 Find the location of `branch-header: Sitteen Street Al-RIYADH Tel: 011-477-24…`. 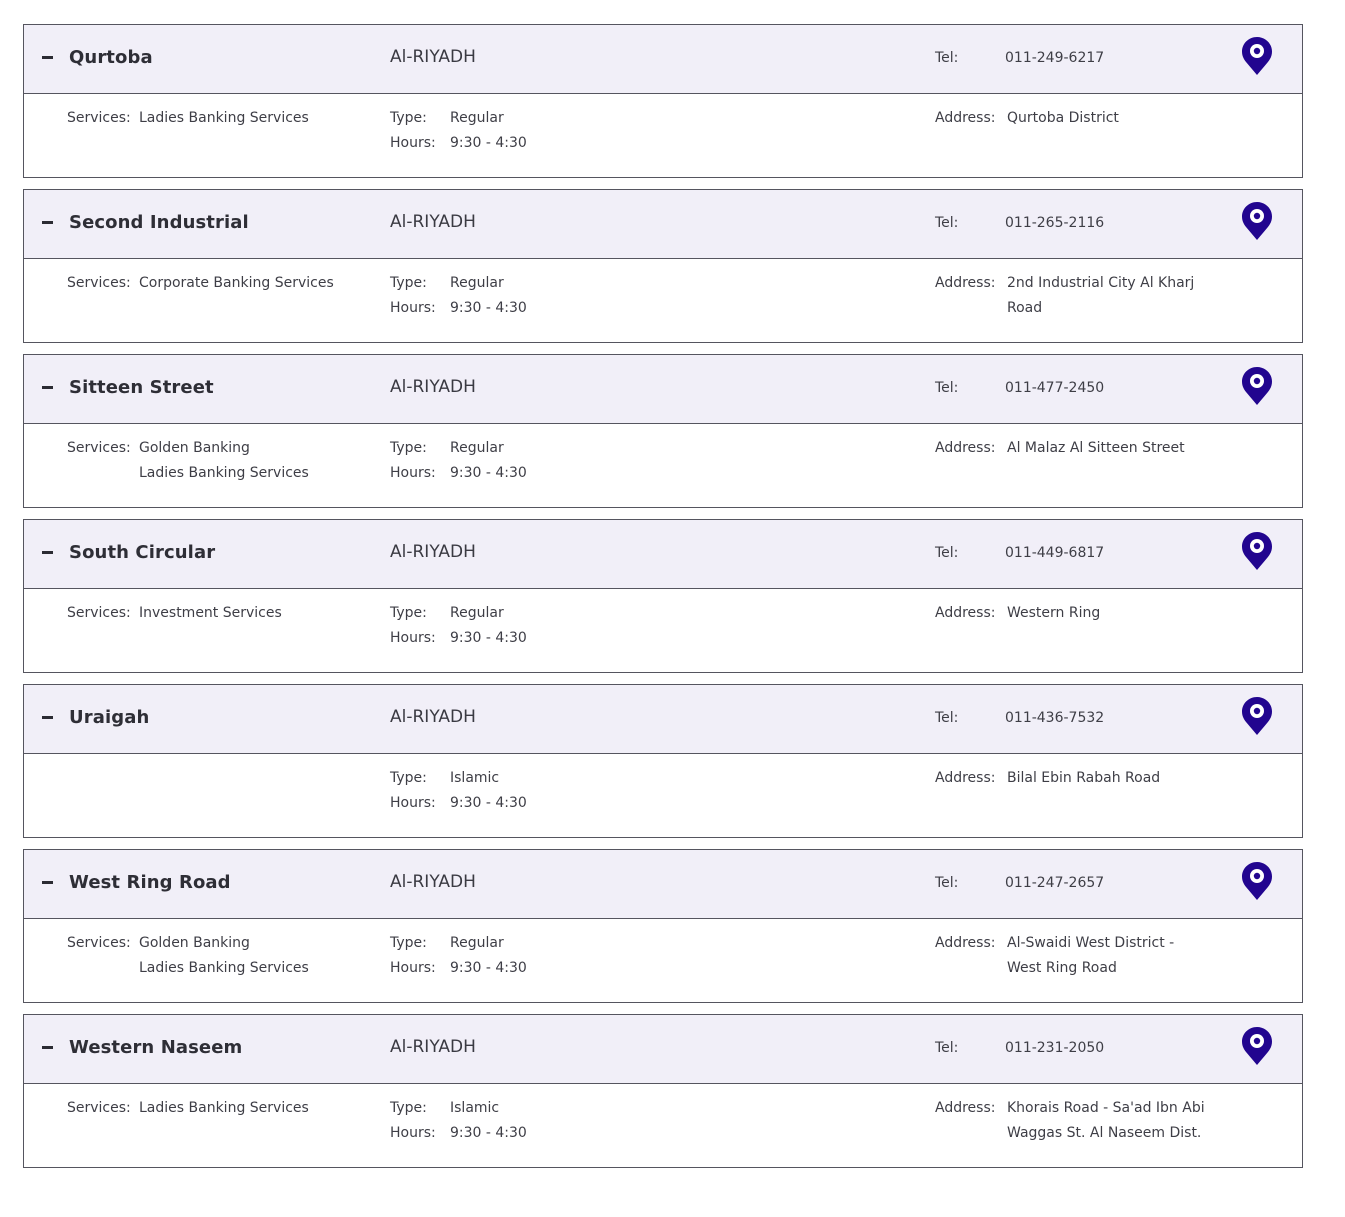

branch-header: Sitteen Street Al-RIYADH Tel: 011-477-24… is located at coordinates (663, 389).